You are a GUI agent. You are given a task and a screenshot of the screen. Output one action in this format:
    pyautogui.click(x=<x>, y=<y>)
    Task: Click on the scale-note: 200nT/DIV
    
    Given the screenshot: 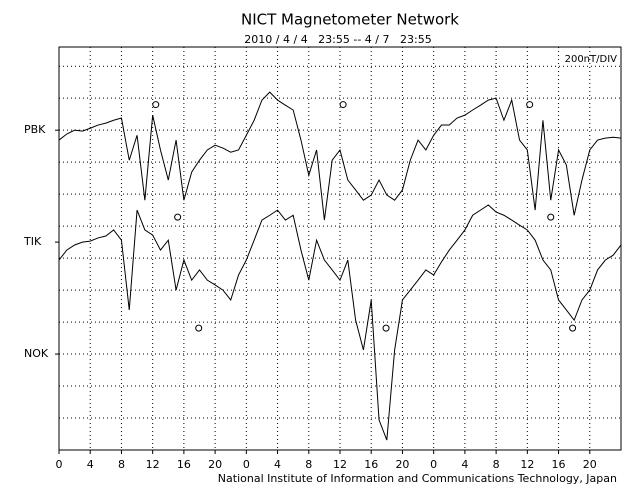 What is the action you would take?
    pyautogui.click(x=591, y=59)
    